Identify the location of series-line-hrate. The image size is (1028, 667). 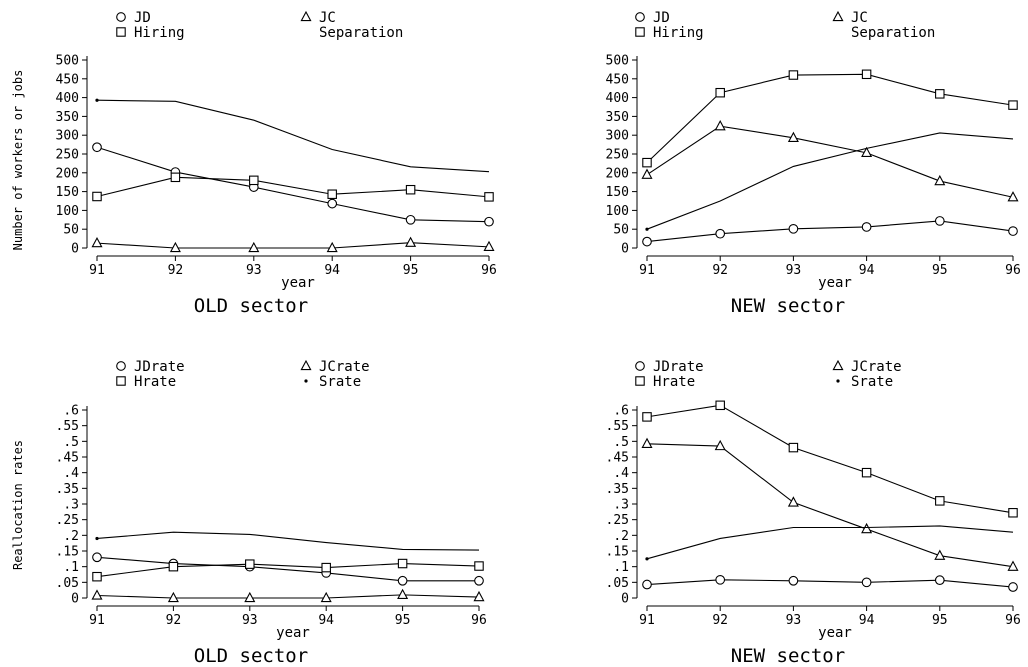
(288, 570).